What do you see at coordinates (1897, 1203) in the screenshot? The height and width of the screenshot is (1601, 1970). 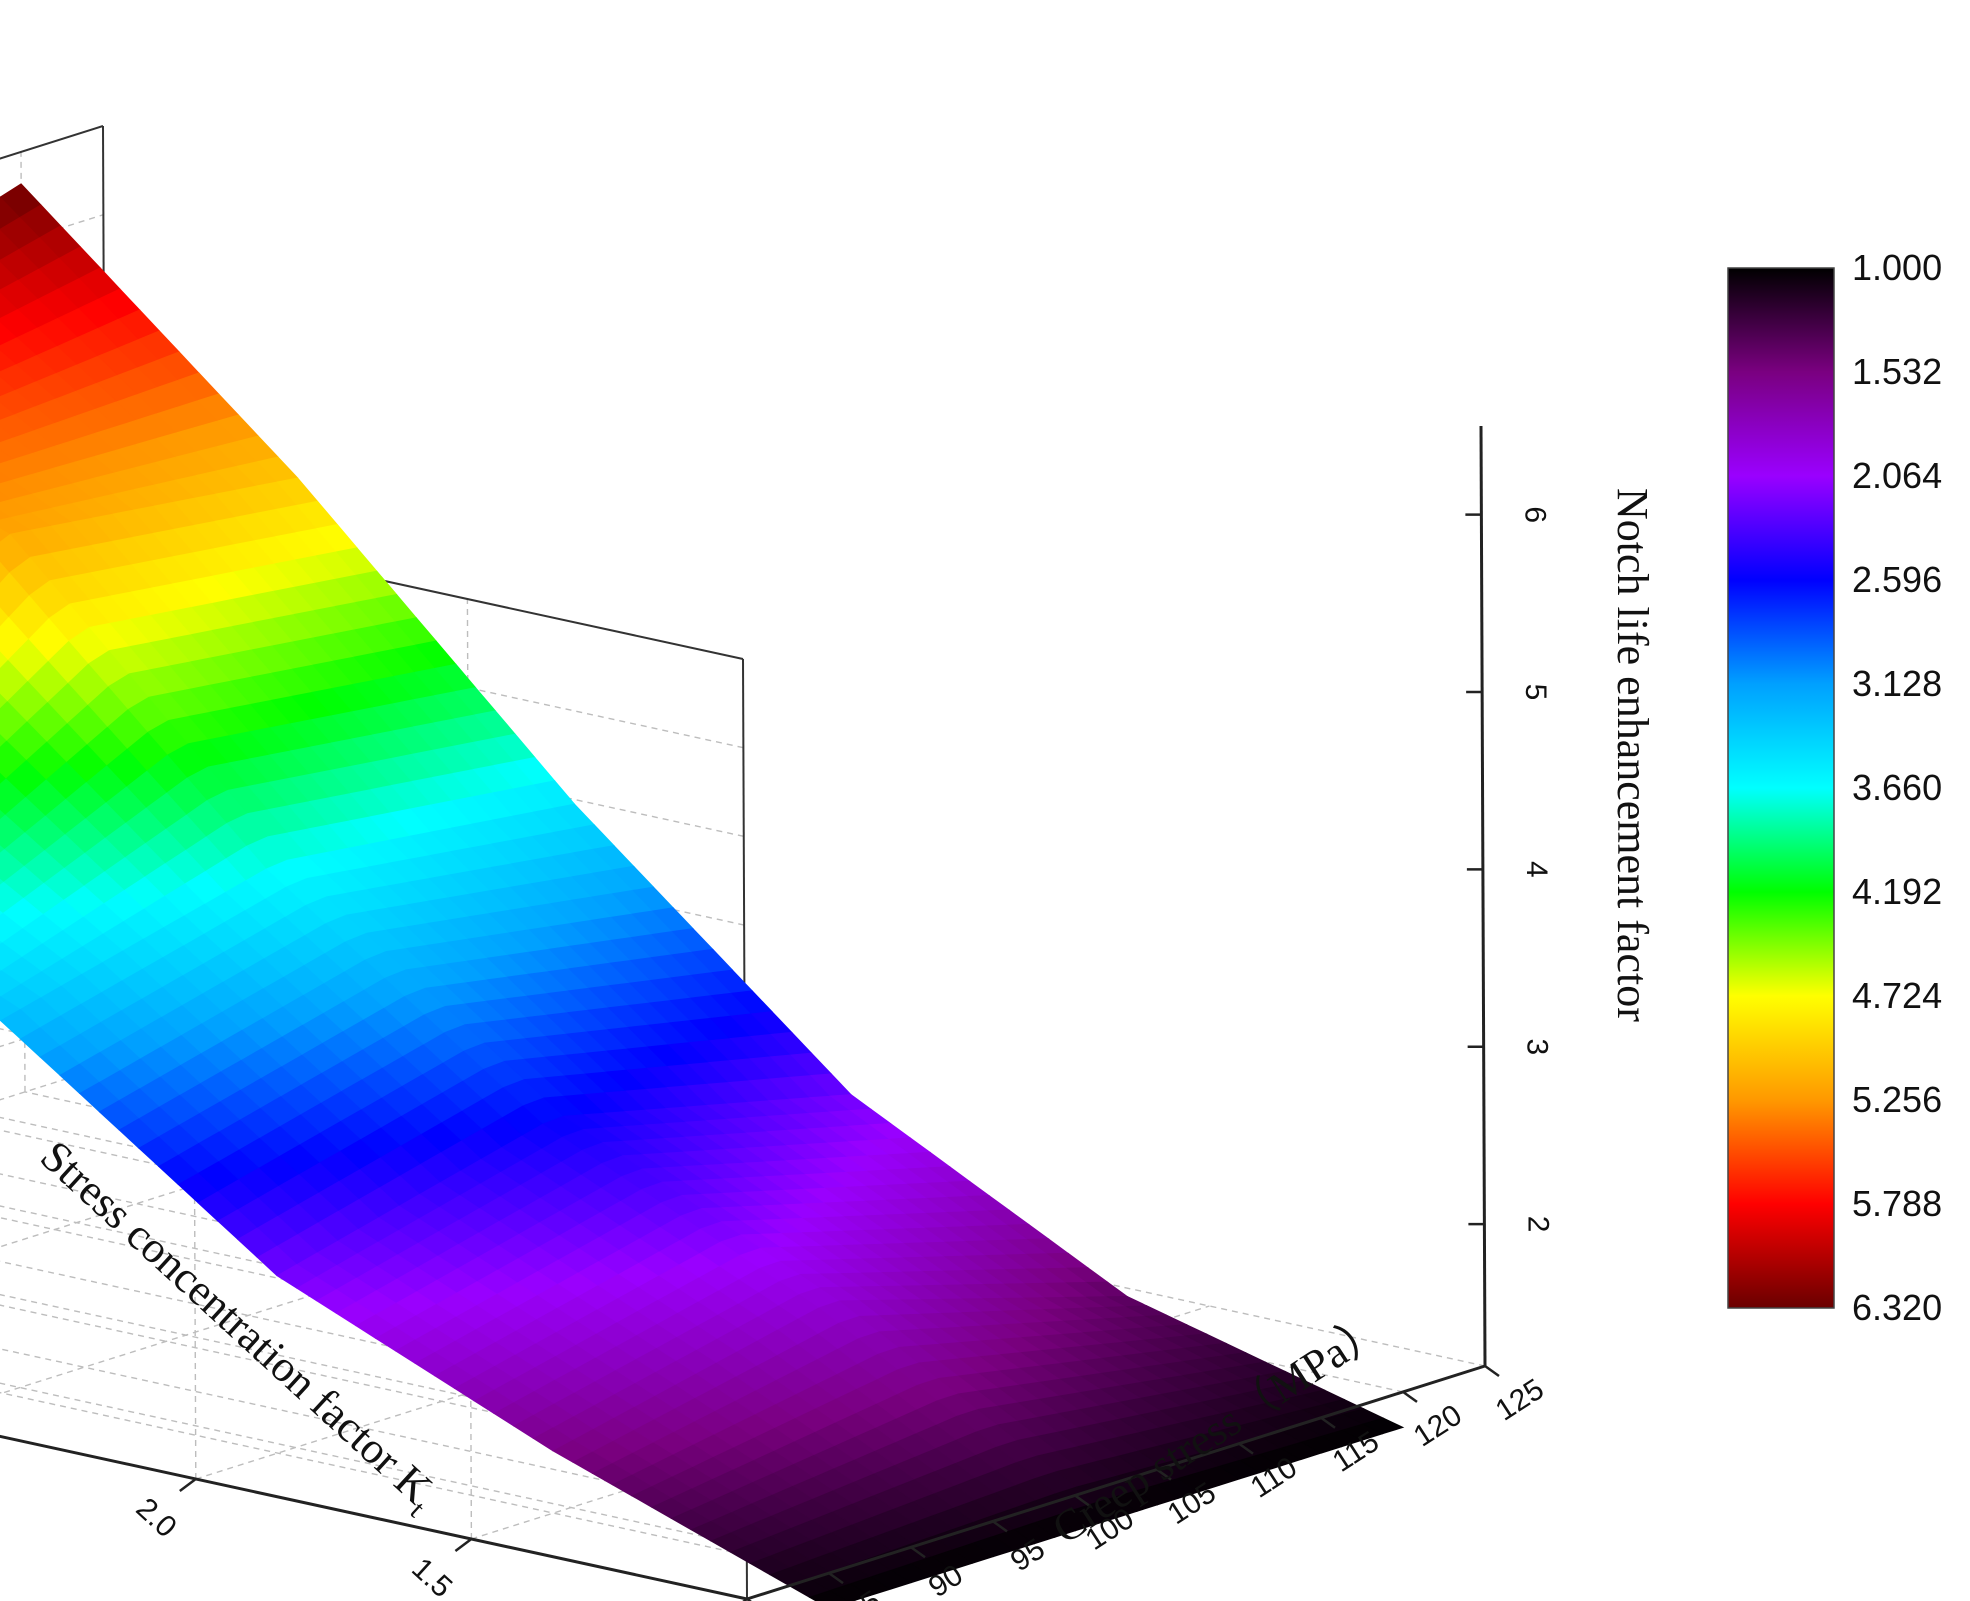 I see `colorbar-label: 5.788` at bounding box center [1897, 1203].